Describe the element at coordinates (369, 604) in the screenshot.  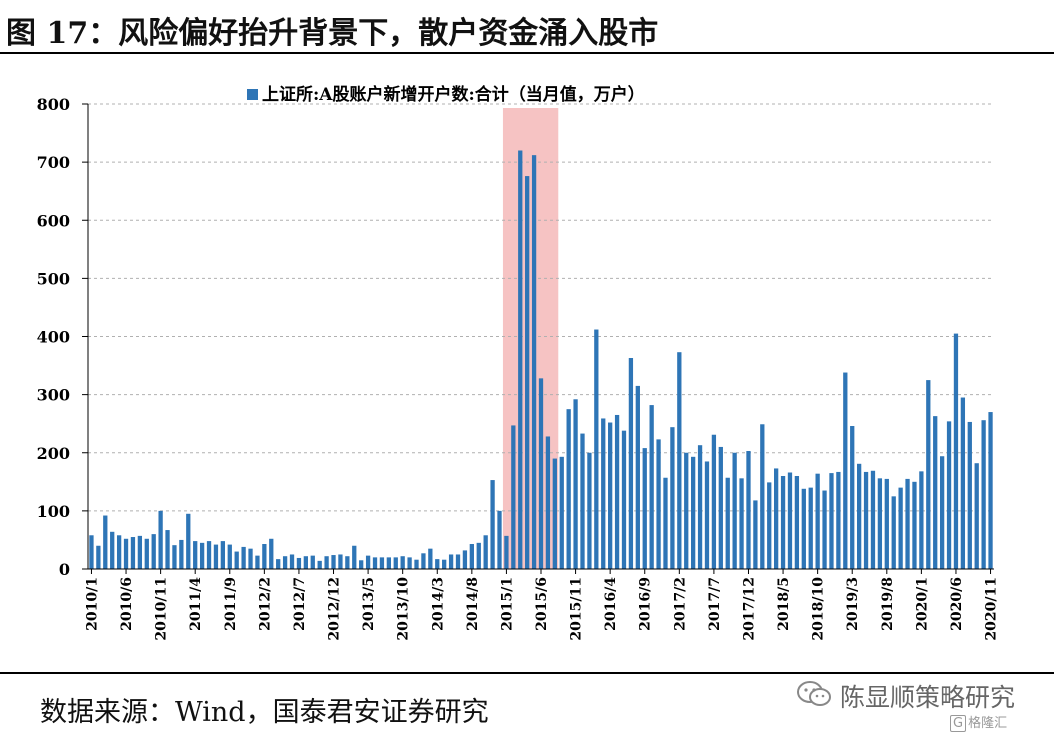
I see `x-tick-label: 2013/5` at that location.